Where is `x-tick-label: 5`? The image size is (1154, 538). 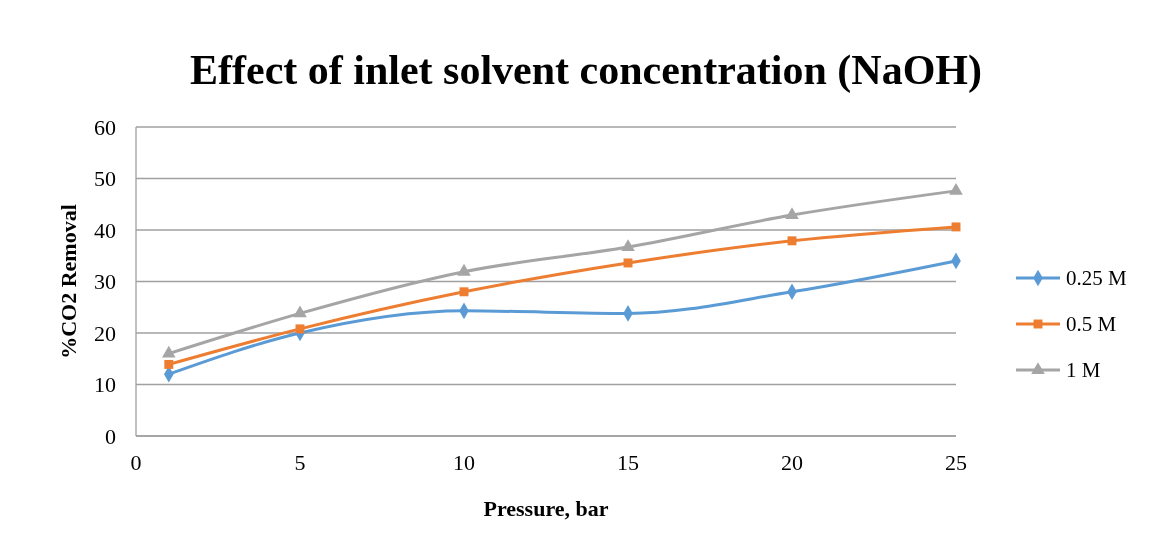
x-tick-label: 5 is located at coordinates (300, 462).